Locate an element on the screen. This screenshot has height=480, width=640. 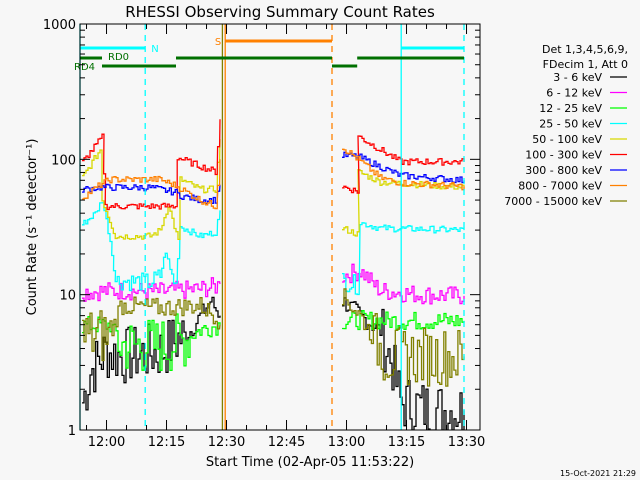
legend-entry-label: 800 - 7000 keV is located at coordinates (560, 186).